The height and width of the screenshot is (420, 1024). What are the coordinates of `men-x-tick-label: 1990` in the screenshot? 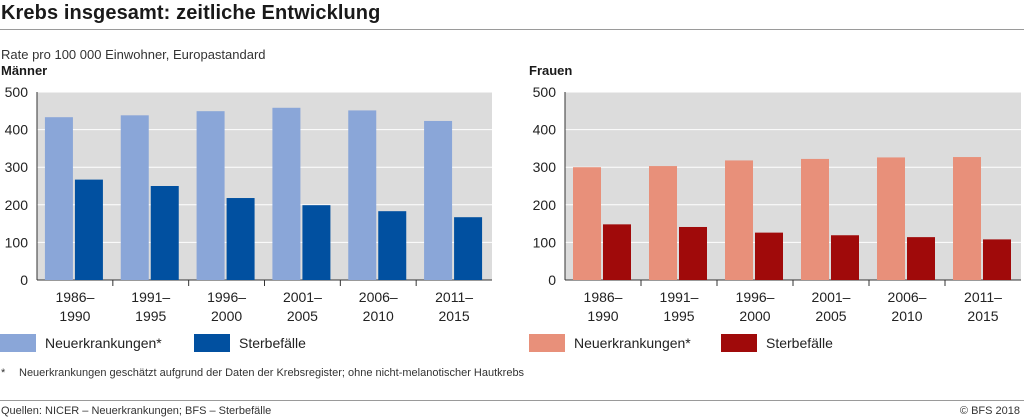 It's located at (74, 316).